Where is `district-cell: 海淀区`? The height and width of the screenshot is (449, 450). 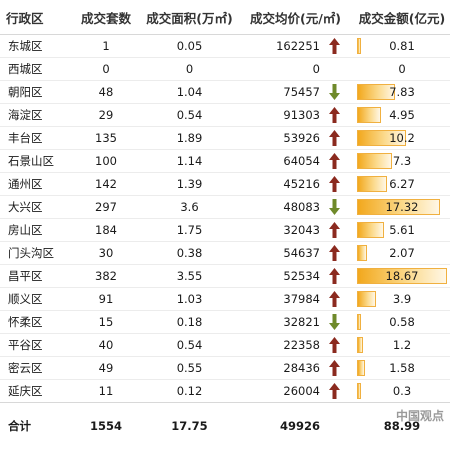 district-cell: 海淀区 is located at coordinates (35, 115).